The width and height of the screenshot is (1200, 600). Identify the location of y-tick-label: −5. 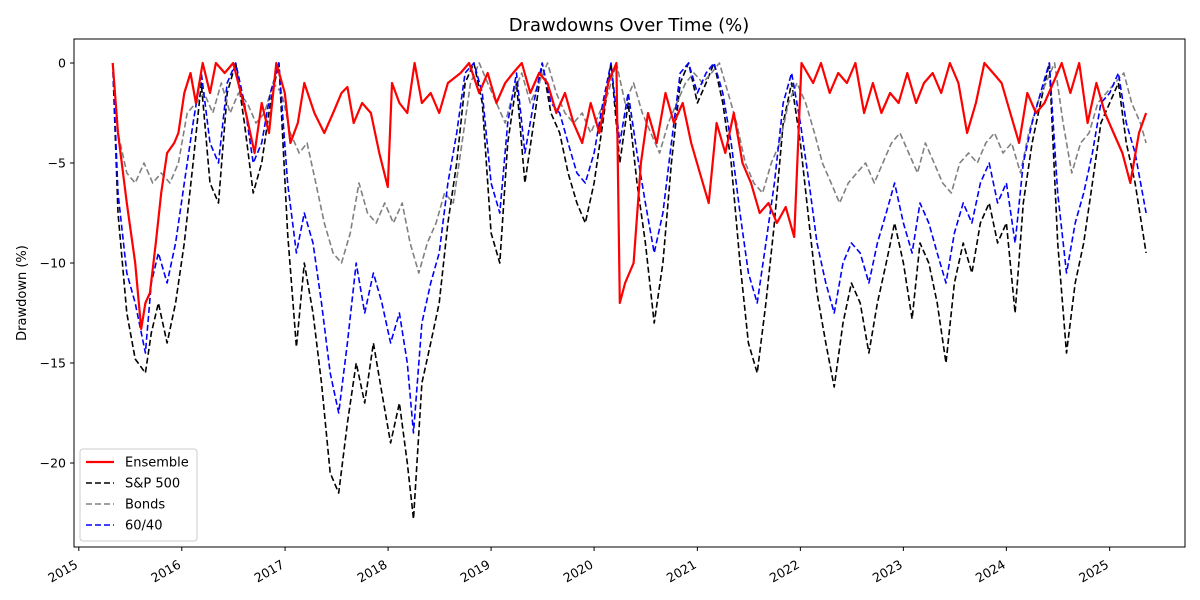
(57, 163).